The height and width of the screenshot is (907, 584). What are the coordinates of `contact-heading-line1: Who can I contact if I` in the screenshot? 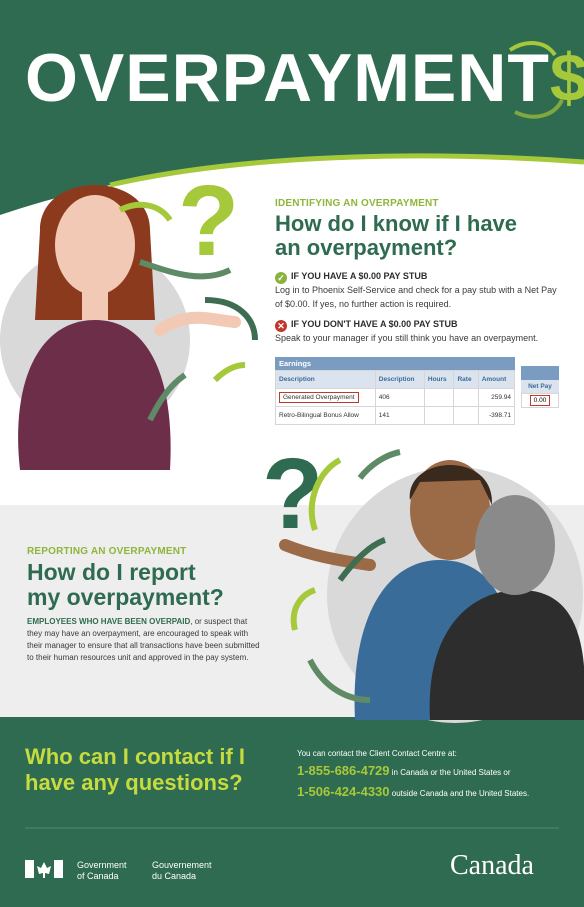 It's located at (135, 756).